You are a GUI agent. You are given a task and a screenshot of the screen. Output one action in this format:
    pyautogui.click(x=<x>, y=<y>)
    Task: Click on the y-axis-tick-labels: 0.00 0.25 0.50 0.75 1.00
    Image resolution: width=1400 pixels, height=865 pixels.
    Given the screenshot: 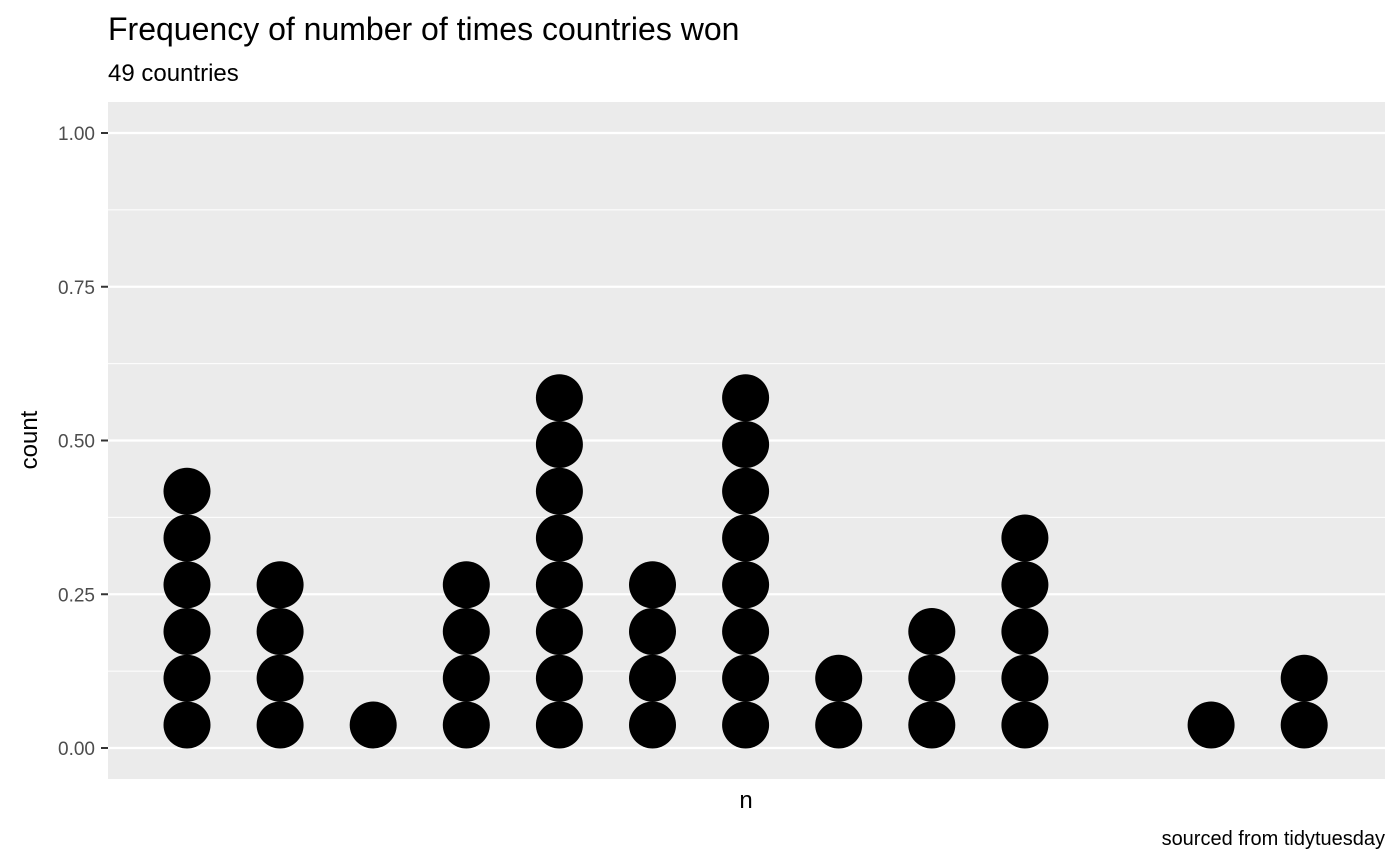 What is the action you would take?
    pyautogui.click(x=76, y=442)
    